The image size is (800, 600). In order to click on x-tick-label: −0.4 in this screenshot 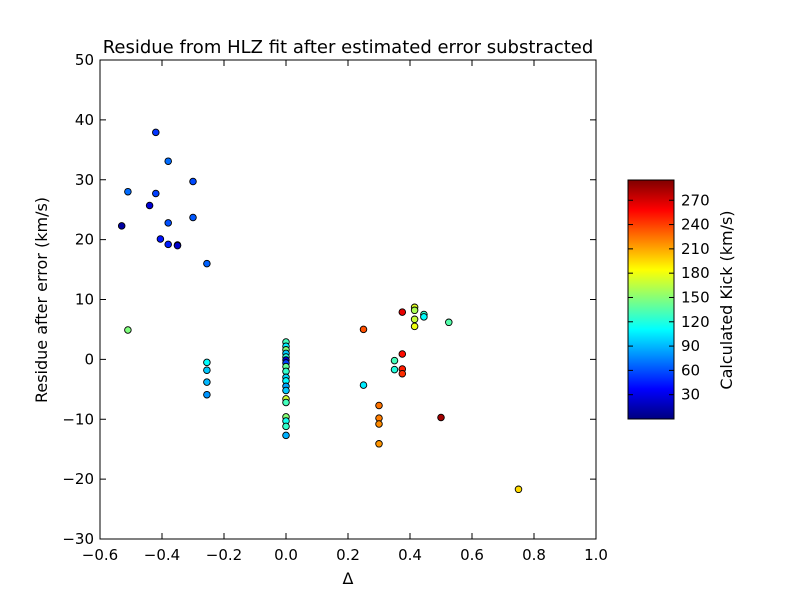, I will do `click(162, 555)`.